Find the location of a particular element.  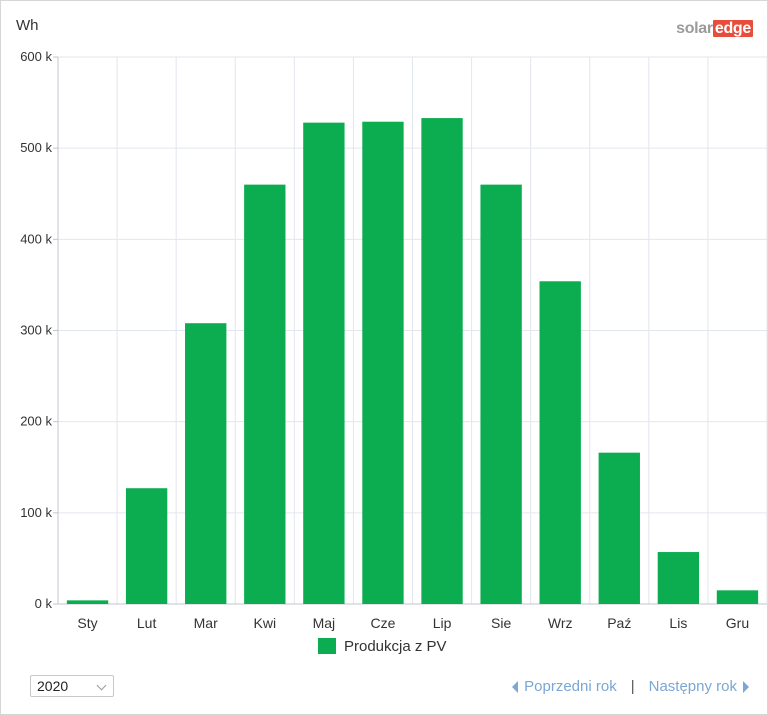

y-tick-label: 100 k is located at coordinates (36, 512).